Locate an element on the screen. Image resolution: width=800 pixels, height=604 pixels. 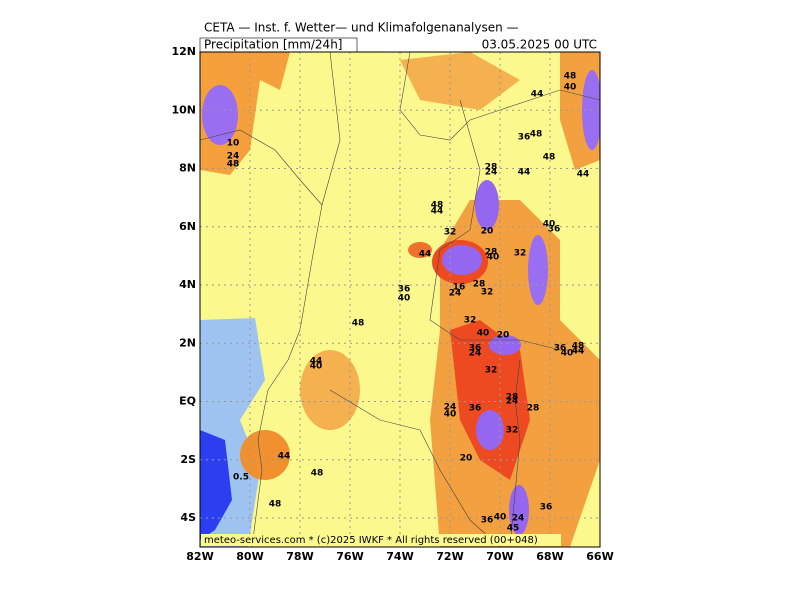
lat-label: 6N is located at coordinates (187, 226).